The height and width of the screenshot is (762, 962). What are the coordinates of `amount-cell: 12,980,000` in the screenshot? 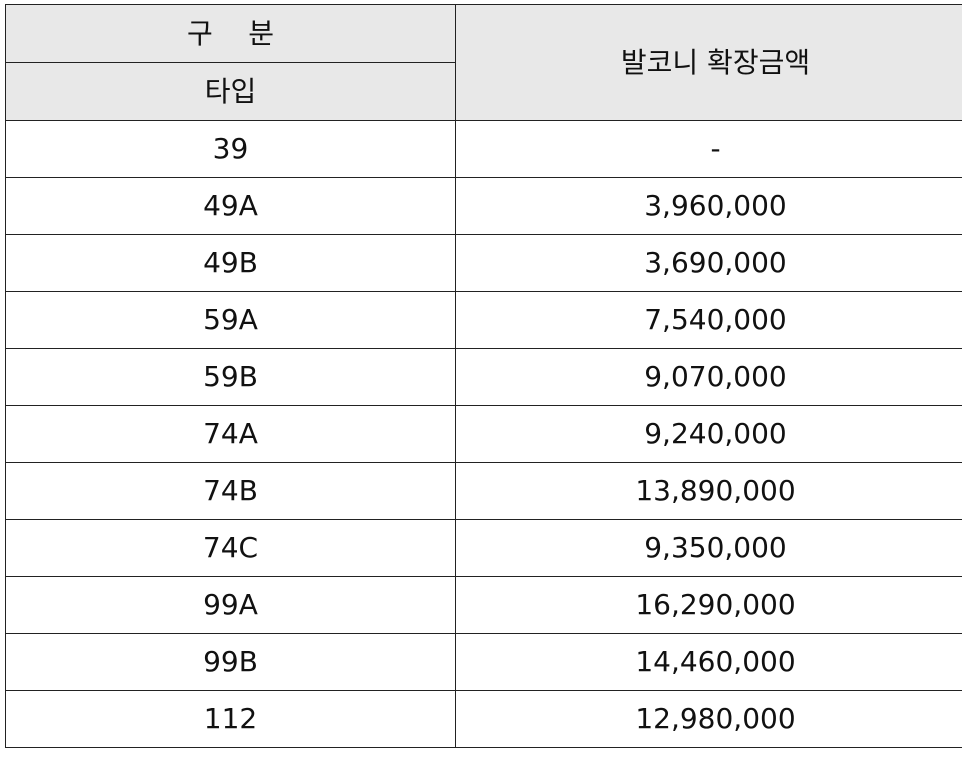 It's located at (708, 719).